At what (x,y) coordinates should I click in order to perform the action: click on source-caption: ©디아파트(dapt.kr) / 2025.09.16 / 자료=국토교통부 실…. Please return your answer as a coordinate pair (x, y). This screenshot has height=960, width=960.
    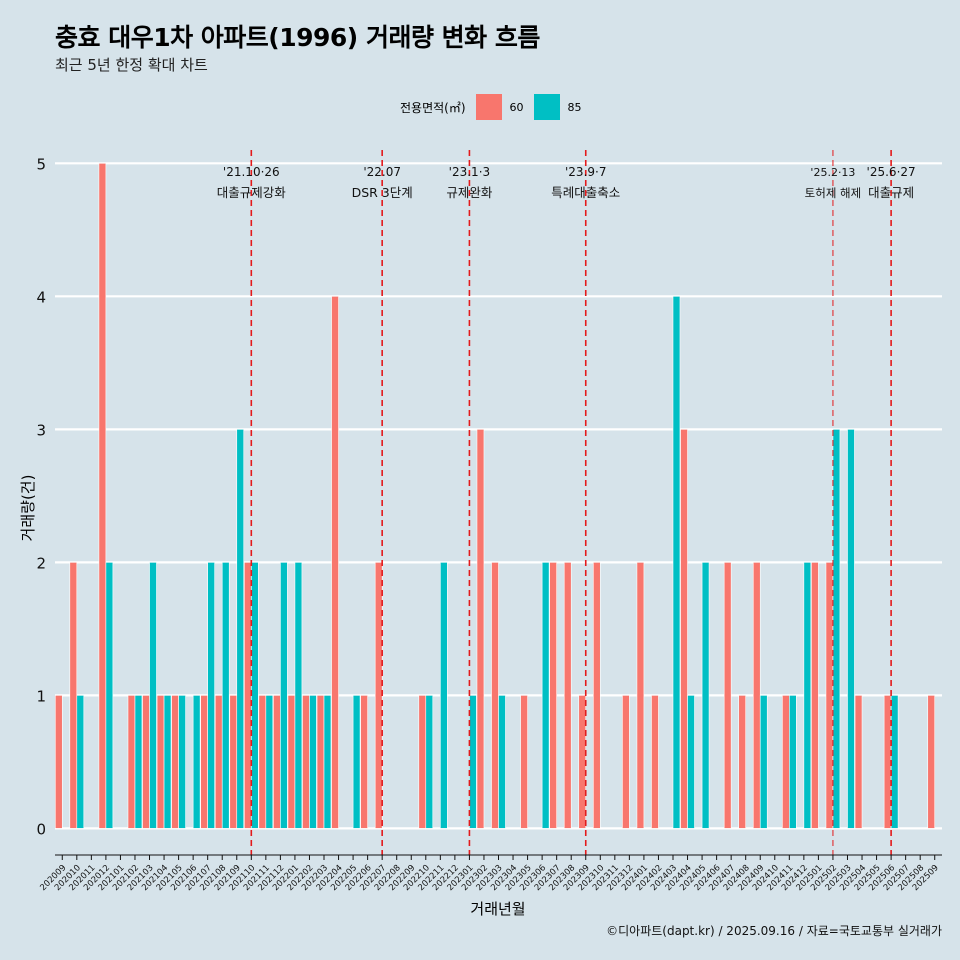
    Looking at the image, I should click on (774, 931).